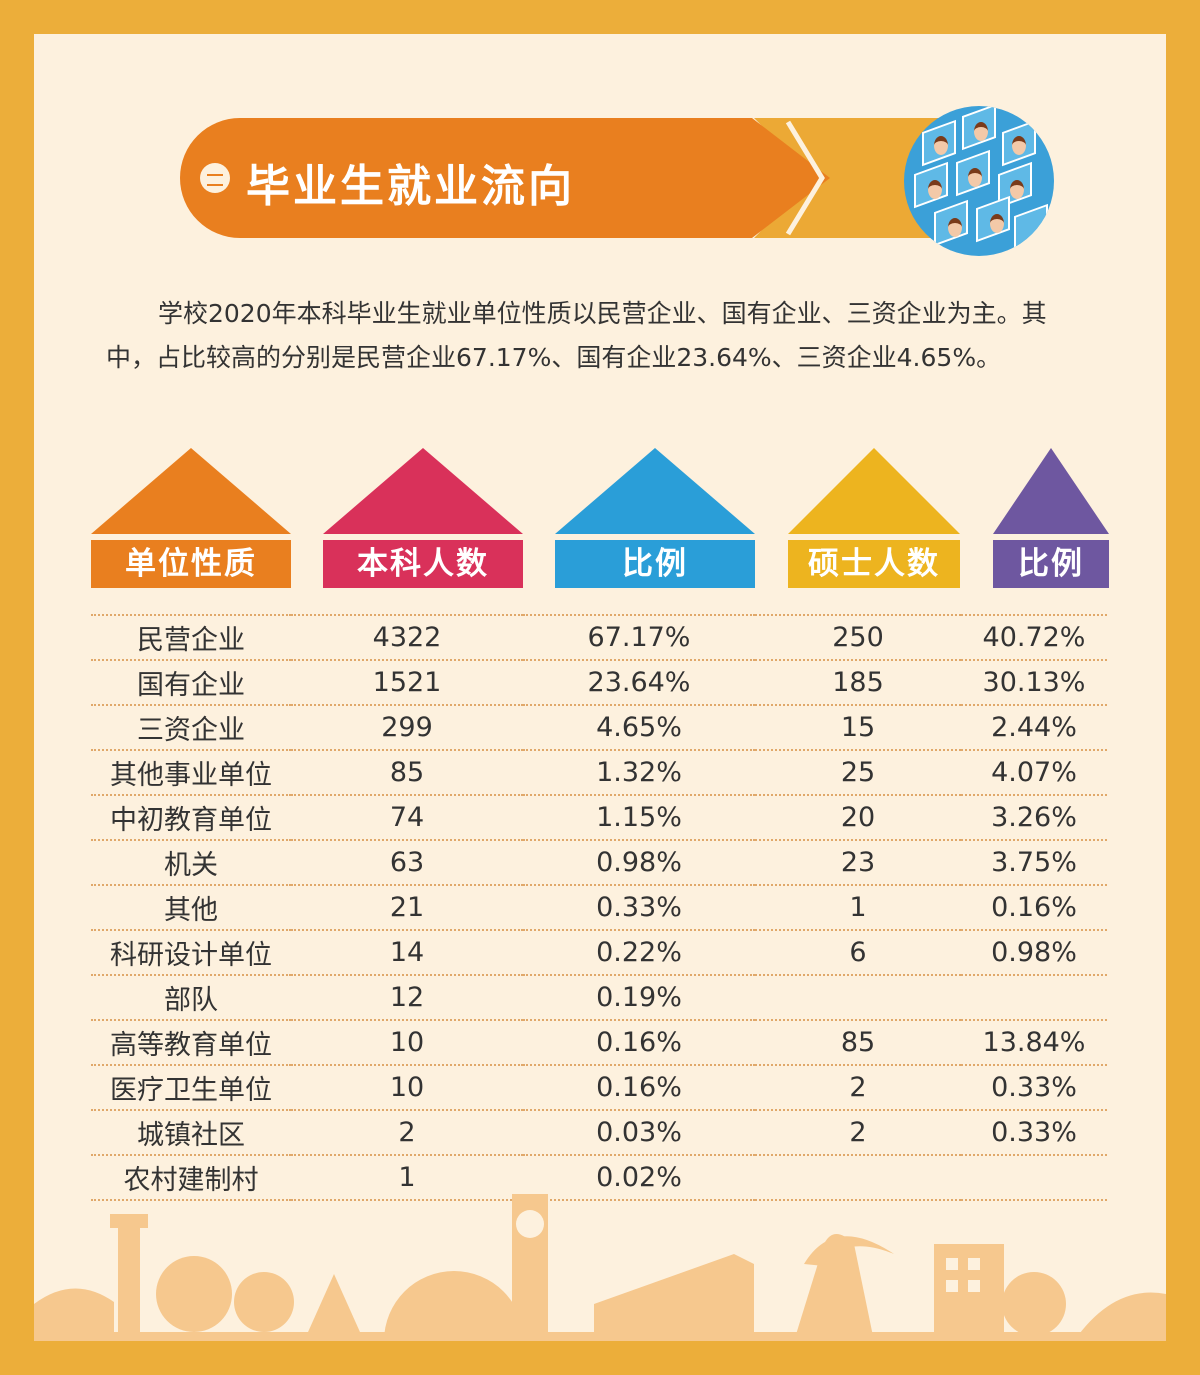 The height and width of the screenshot is (1375, 1200). Describe the element at coordinates (423, 564) in the screenshot. I see `header-label: 本科人数` at that location.